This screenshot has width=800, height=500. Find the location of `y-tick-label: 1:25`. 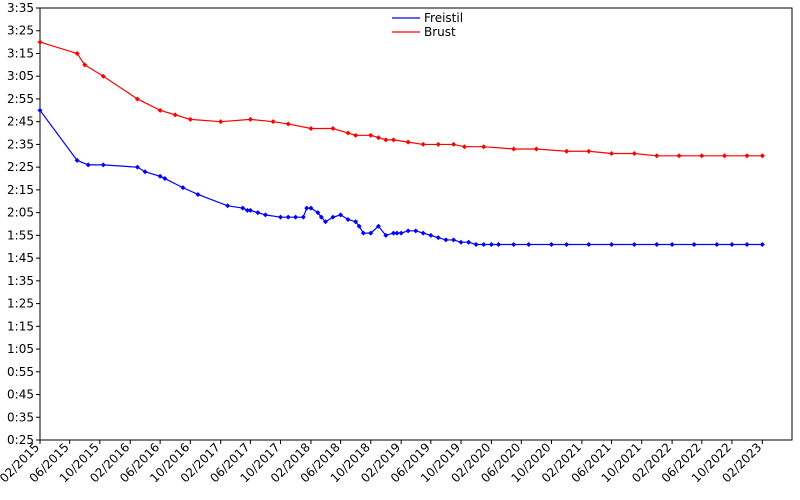

y-tick-label: 1:25 is located at coordinates (20, 304).